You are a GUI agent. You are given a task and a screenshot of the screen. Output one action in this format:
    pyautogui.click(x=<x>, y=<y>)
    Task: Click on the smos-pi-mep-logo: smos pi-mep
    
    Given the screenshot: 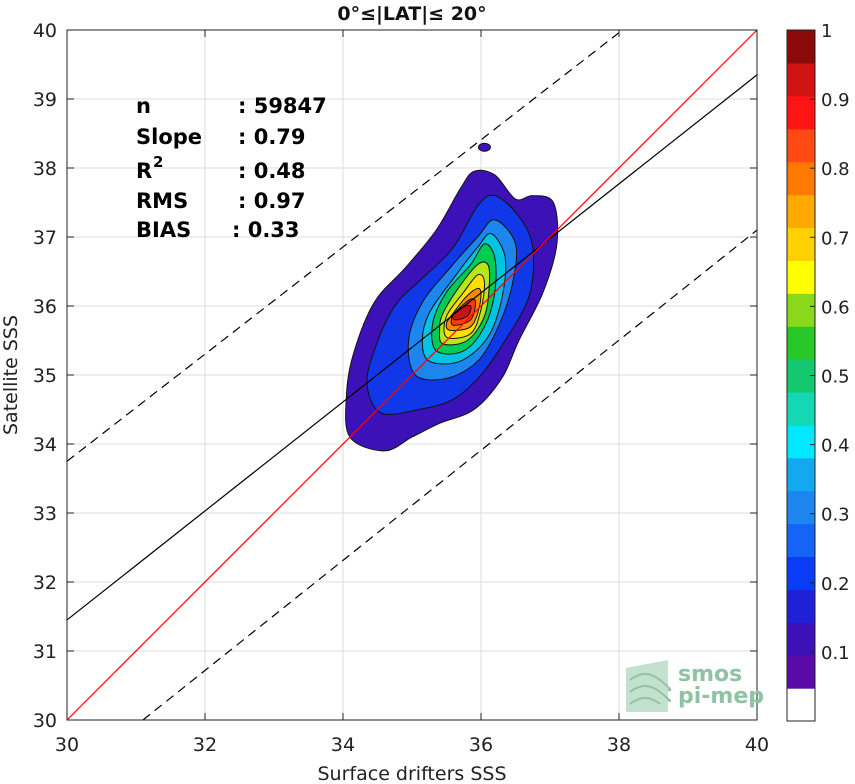 What is the action you would take?
    pyautogui.click(x=695, y=686)
    